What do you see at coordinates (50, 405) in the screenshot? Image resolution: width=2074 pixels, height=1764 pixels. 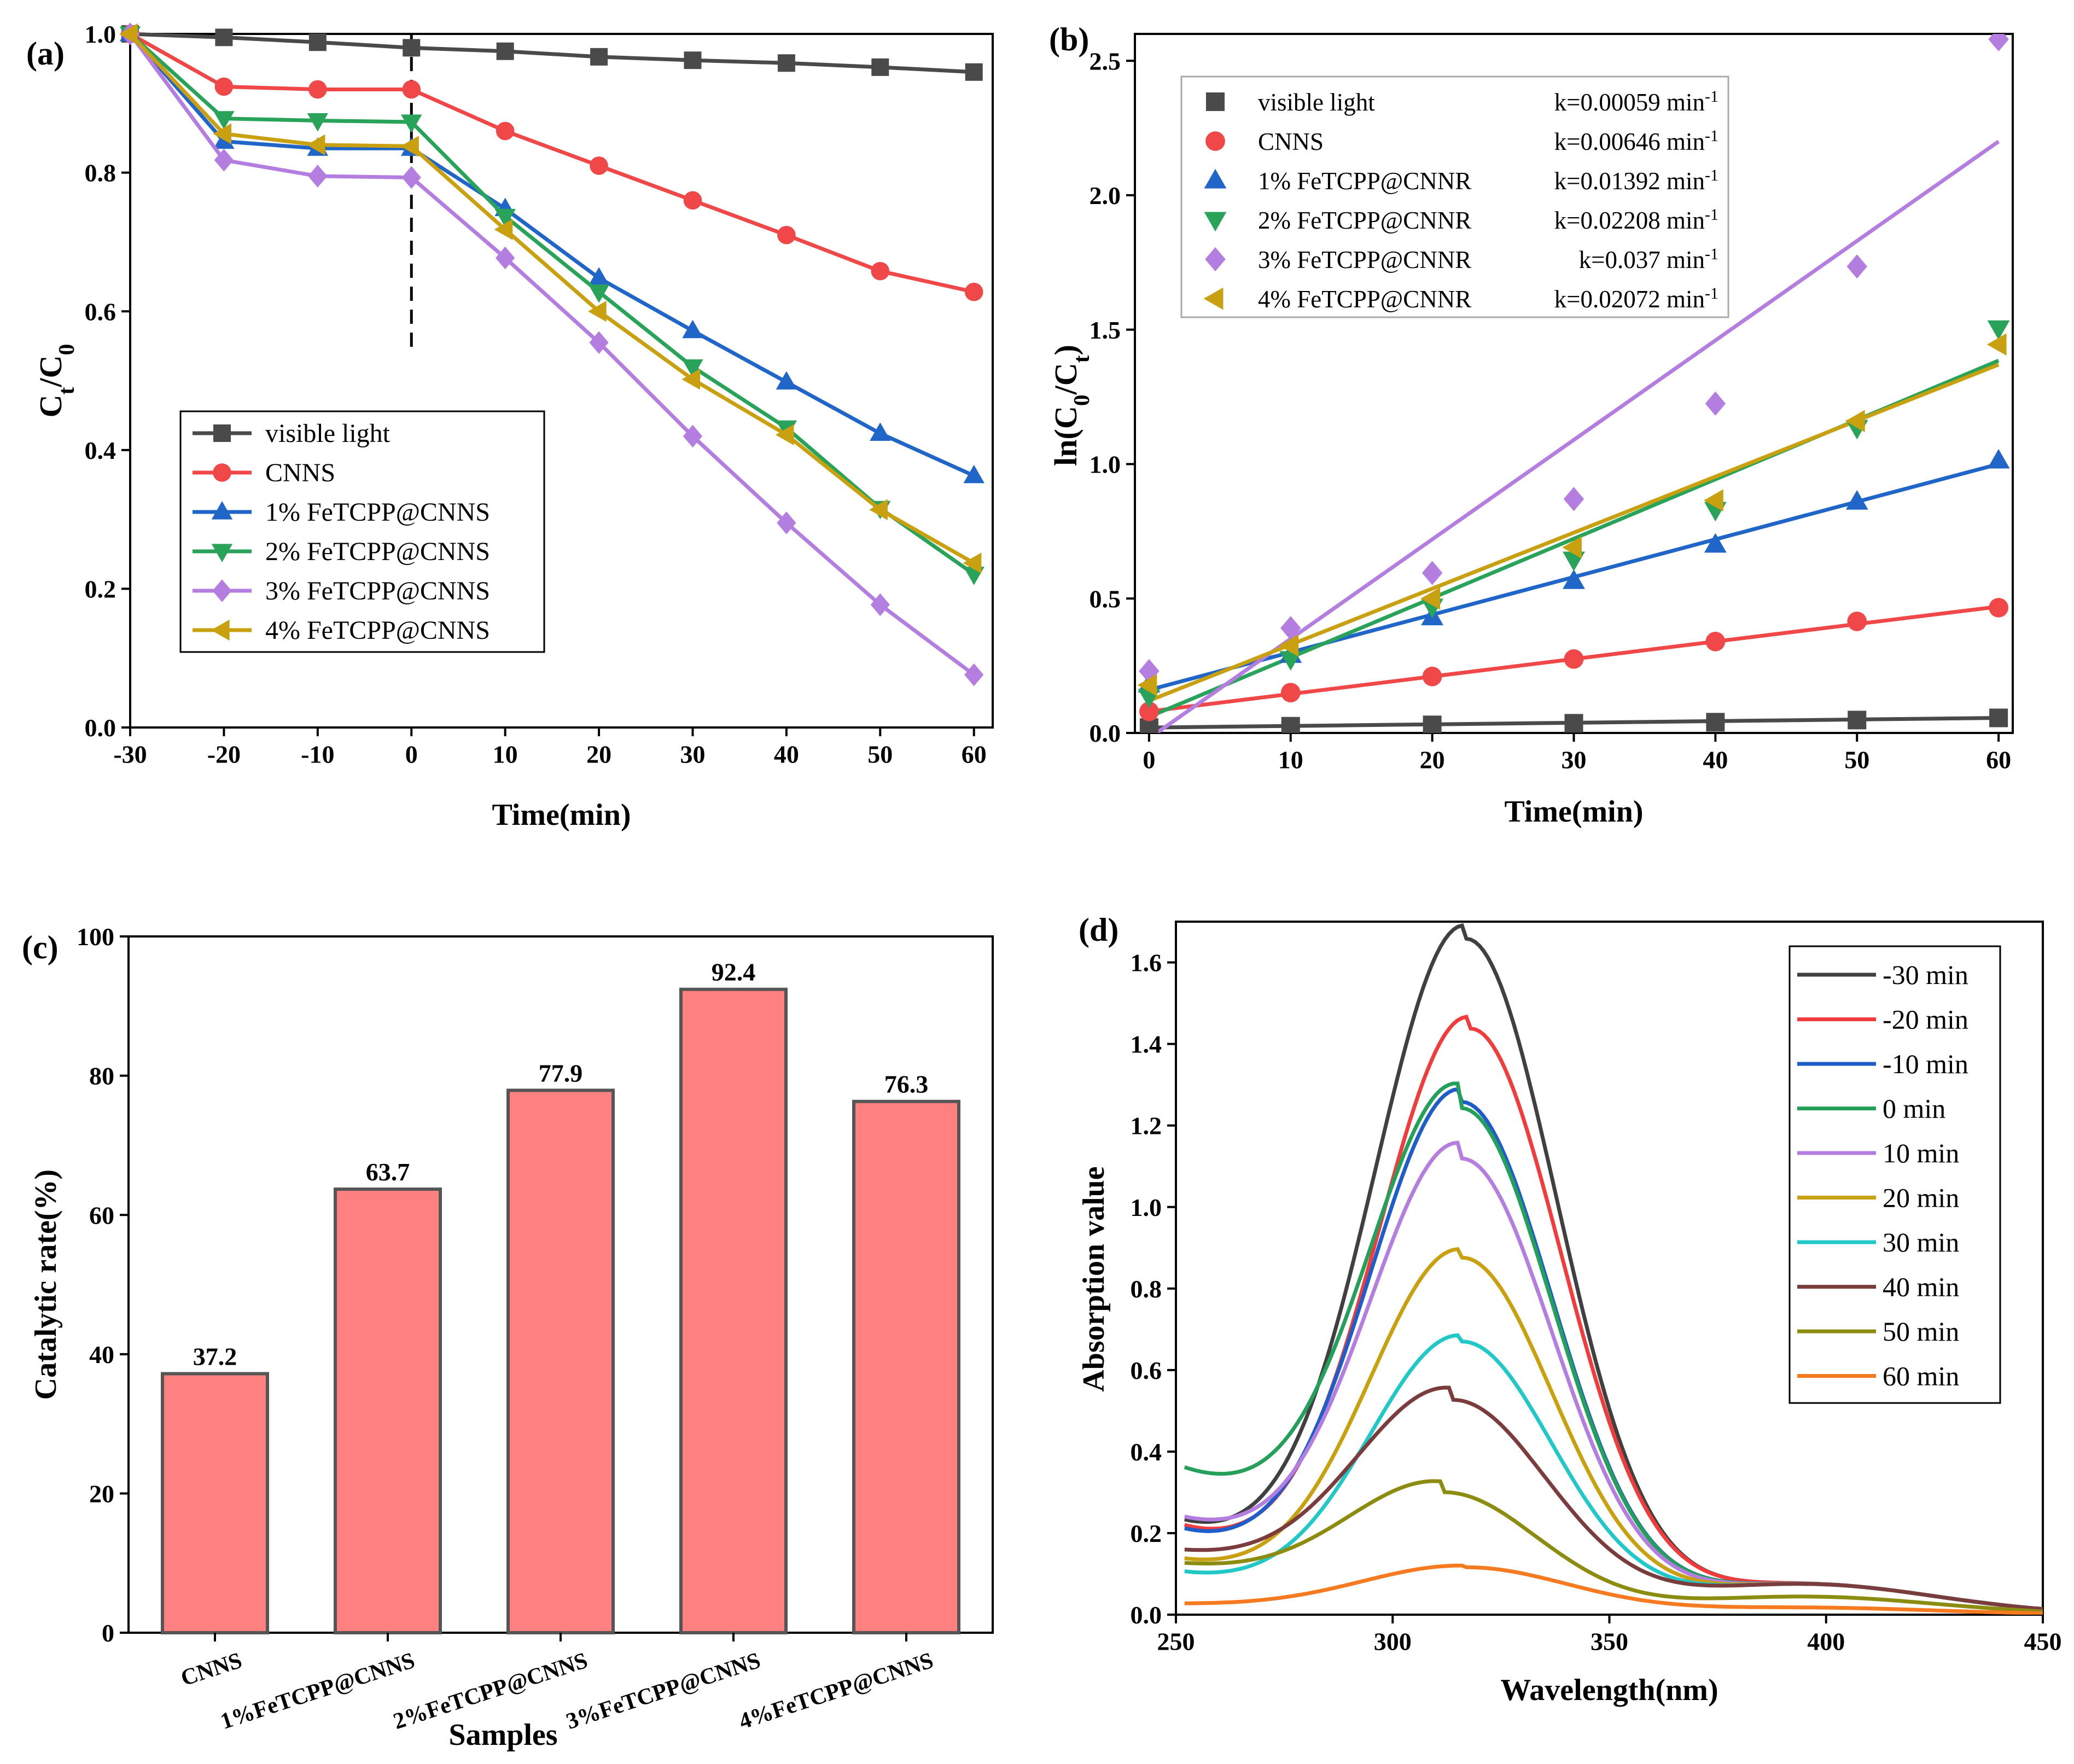 I see `panel-a-ylabel-part: C` at bounding box center [50, 405].